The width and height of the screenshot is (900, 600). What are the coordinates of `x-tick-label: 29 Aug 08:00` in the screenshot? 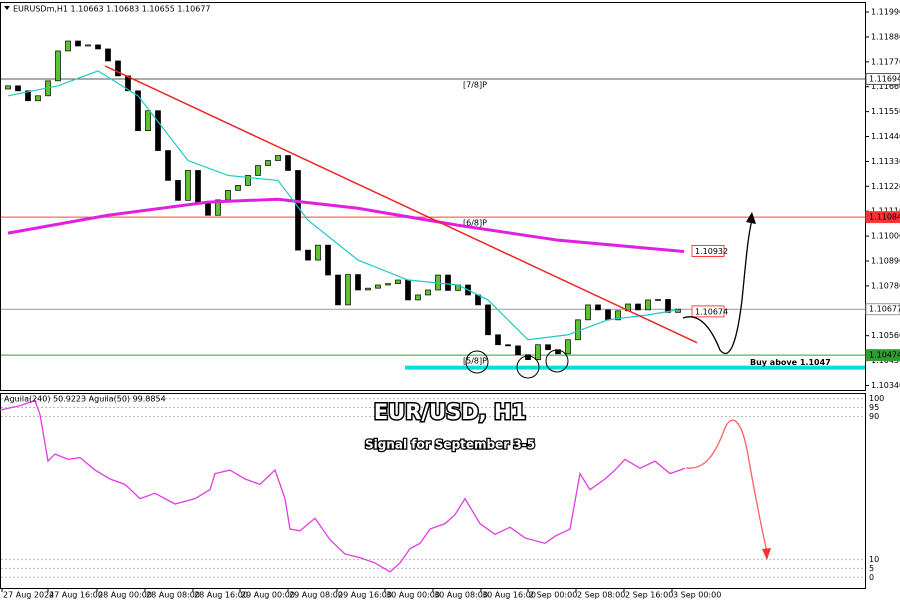 It's located at (316, 595).